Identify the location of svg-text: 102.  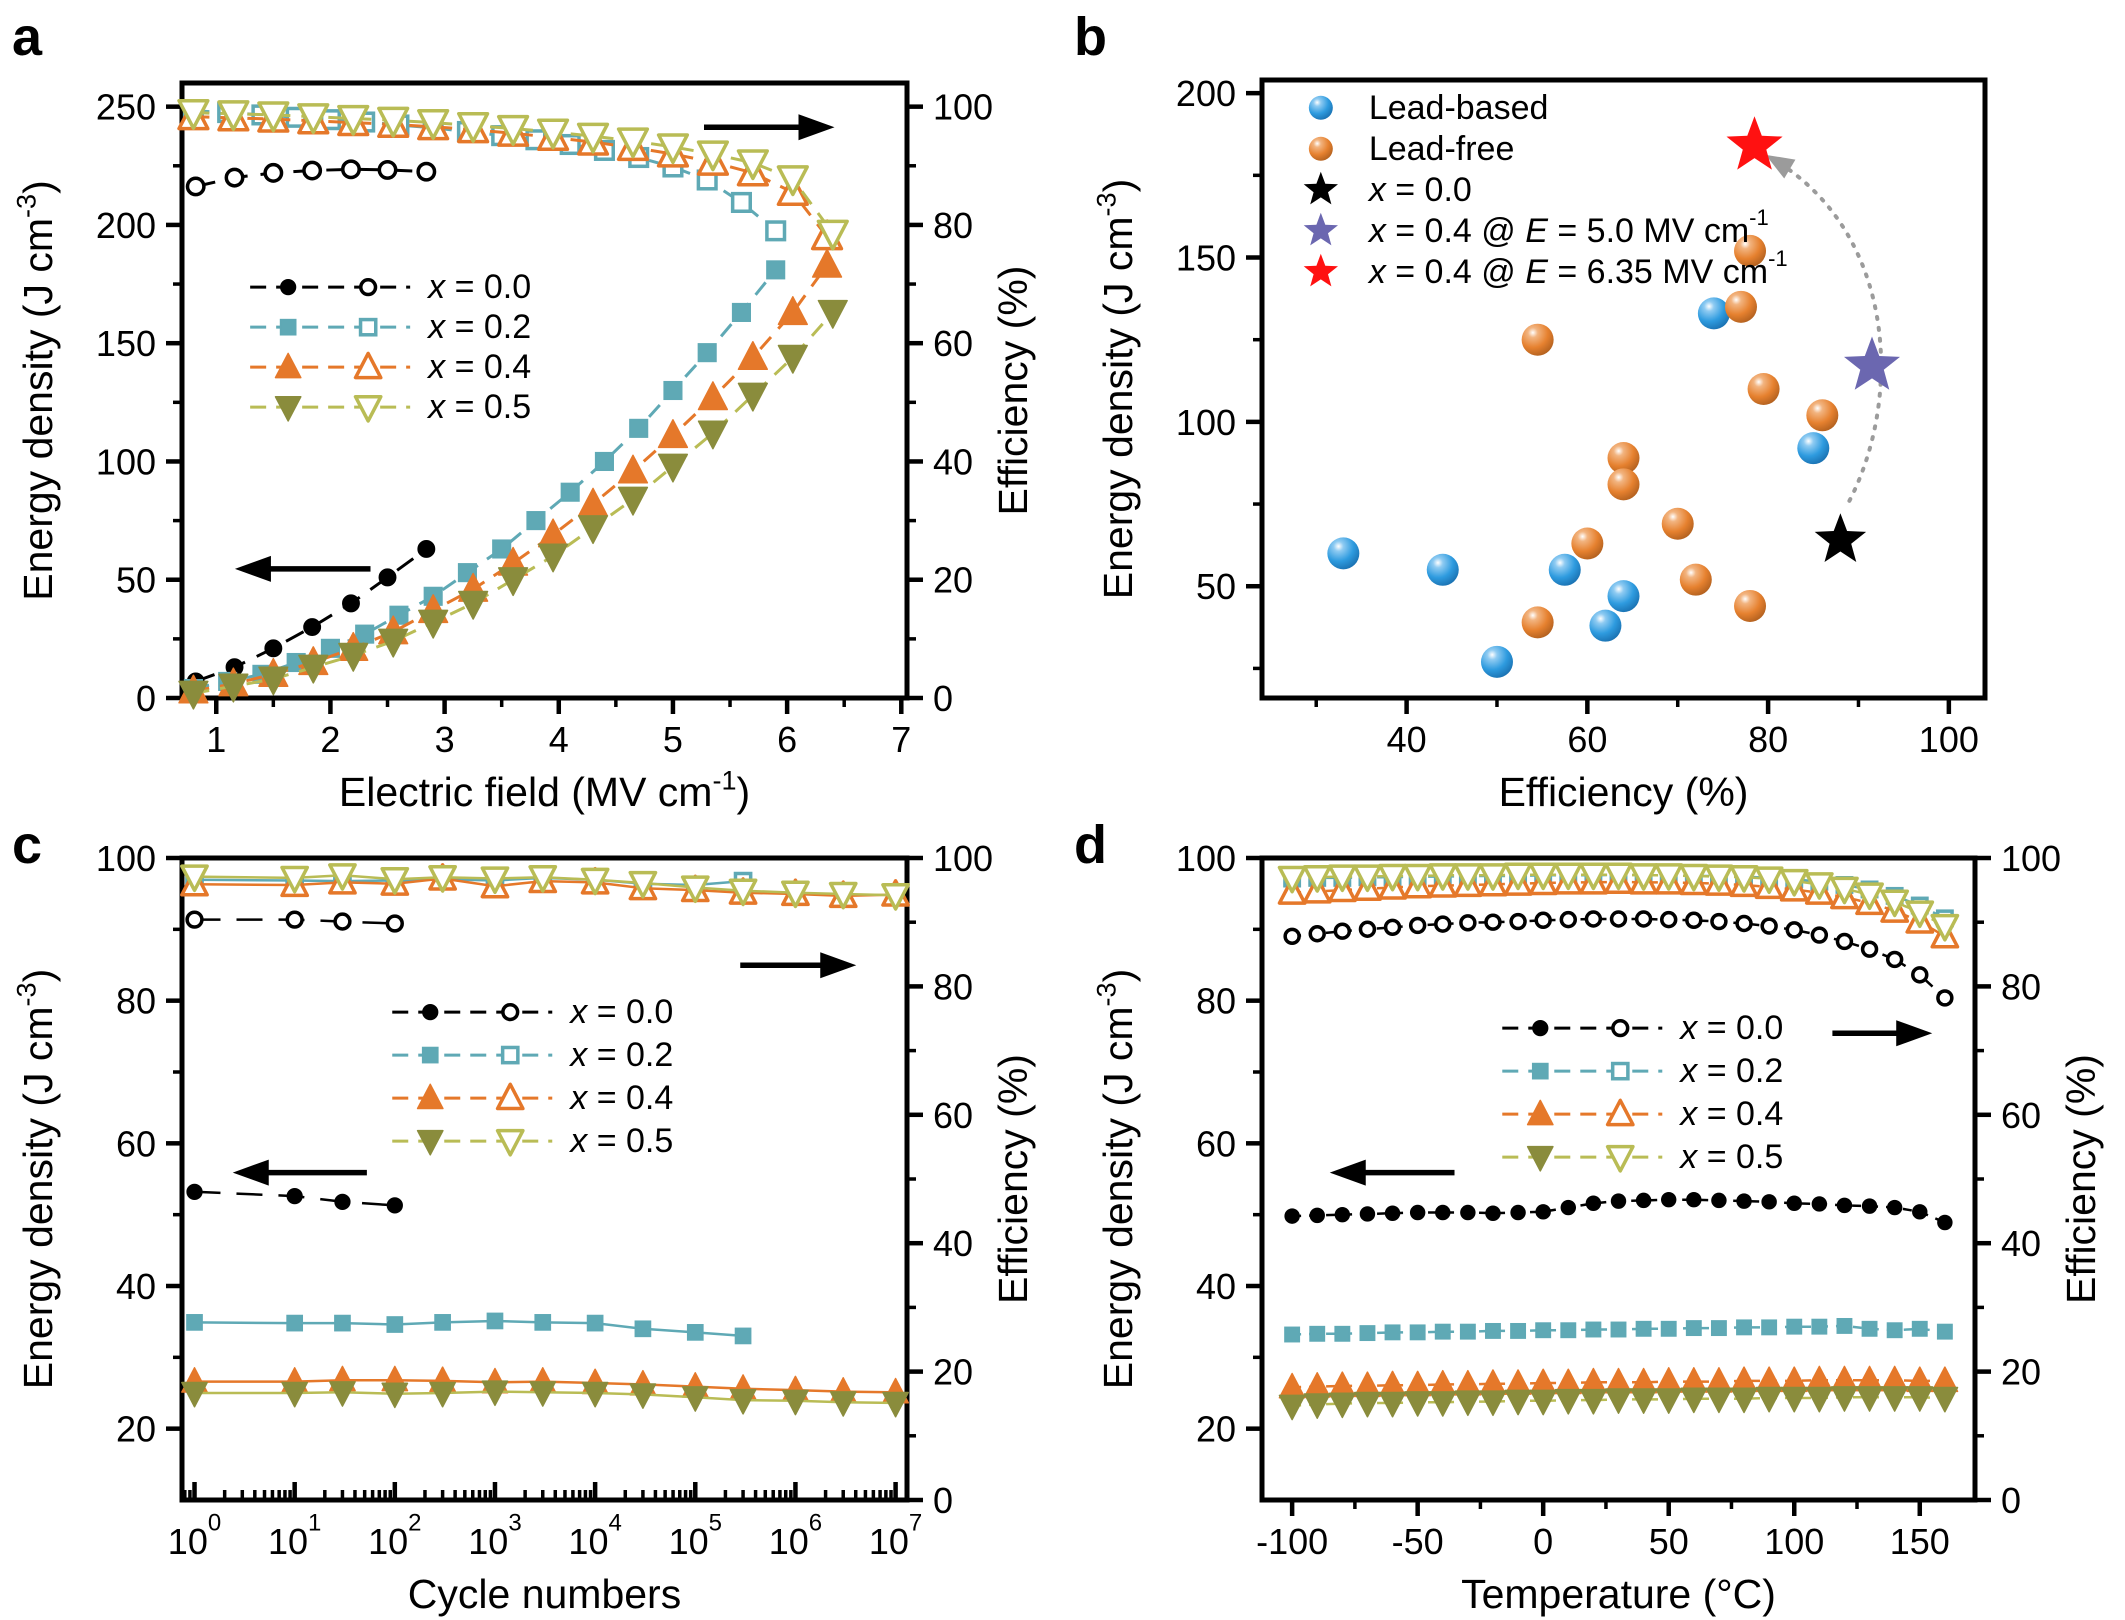
(394, 1535).